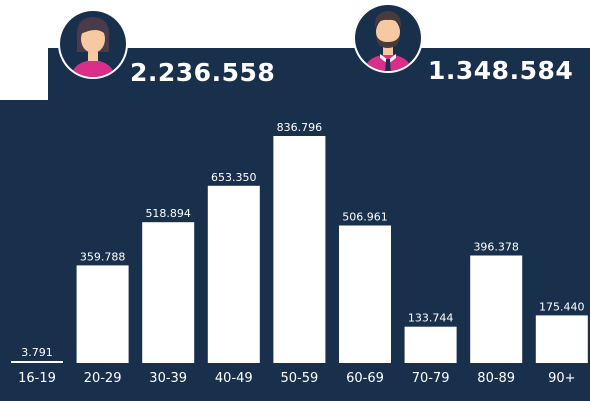 Image resolution: width=590 pixels, height=401 pixels. Describe the element at coordinates (300, 378) in the screenshot. I see `category-label-50-59: 50-59` at that location.